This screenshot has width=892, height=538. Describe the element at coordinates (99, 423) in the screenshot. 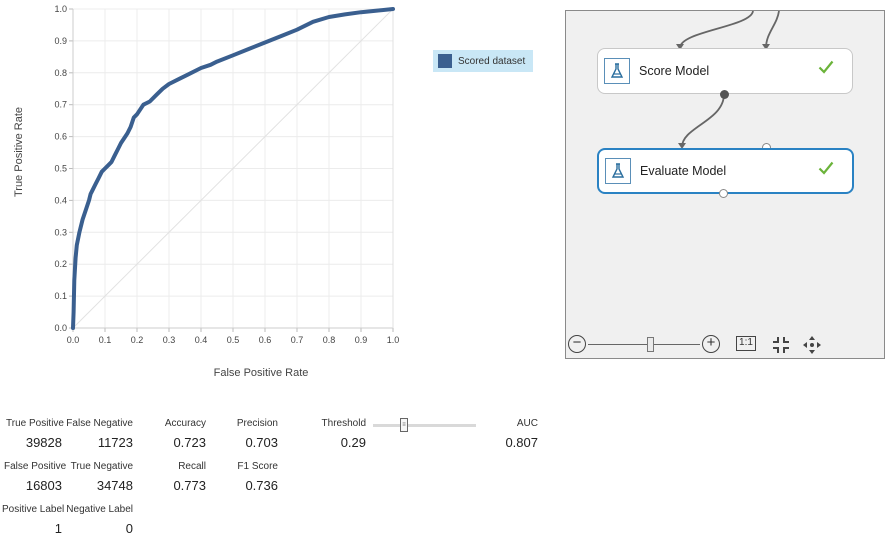

I see `metric-label: False Negative` at that location.